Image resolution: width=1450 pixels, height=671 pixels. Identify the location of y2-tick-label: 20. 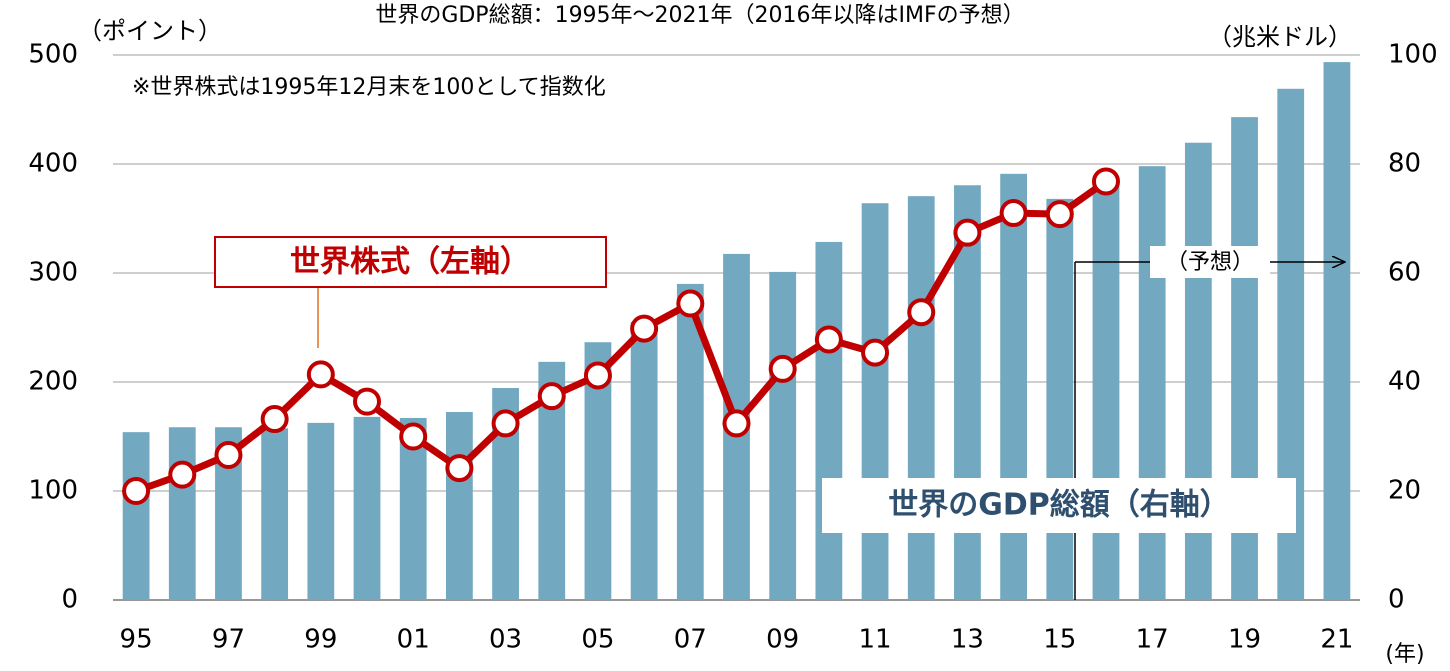
(1404, 491).